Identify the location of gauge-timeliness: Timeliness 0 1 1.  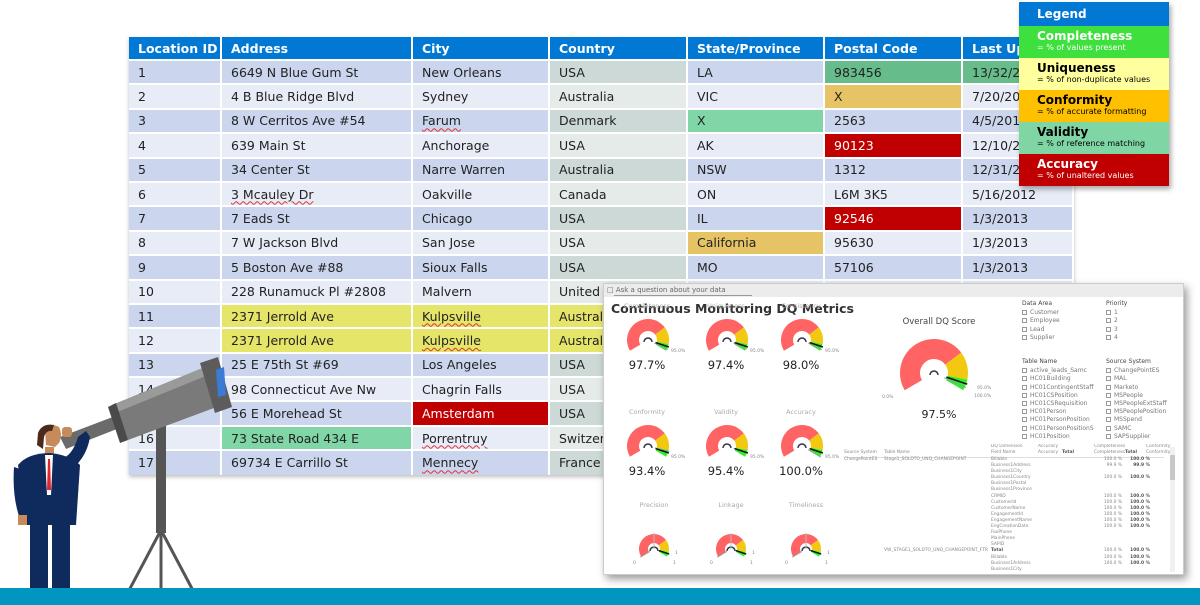
(806, 537).